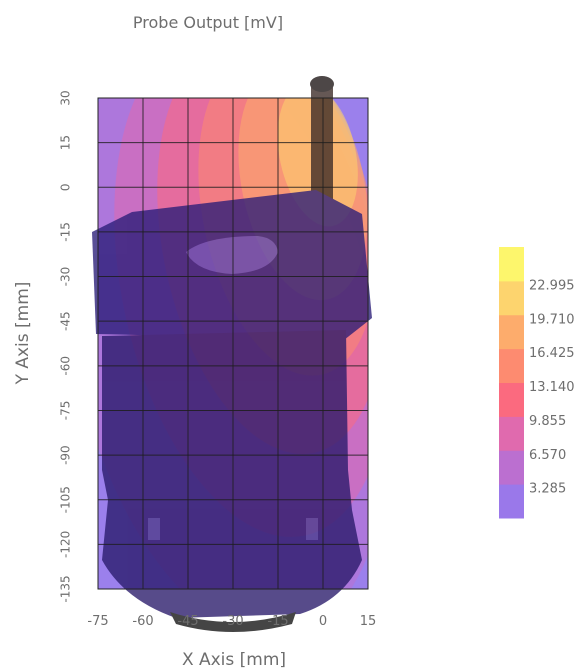  I want to click on y-tick-label: -90, so click(66, 455).